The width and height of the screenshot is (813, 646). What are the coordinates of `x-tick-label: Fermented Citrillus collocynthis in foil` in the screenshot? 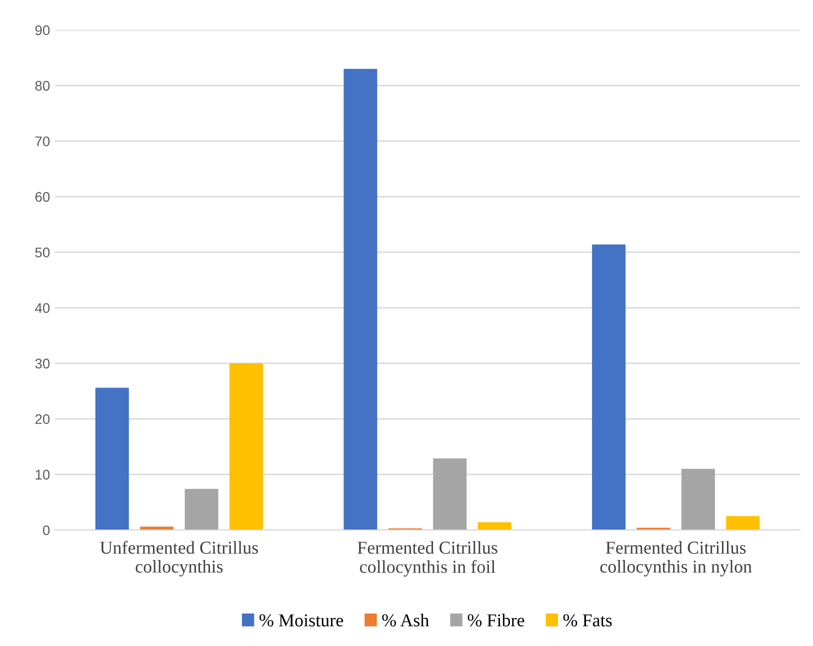 It's located at (428, 559).